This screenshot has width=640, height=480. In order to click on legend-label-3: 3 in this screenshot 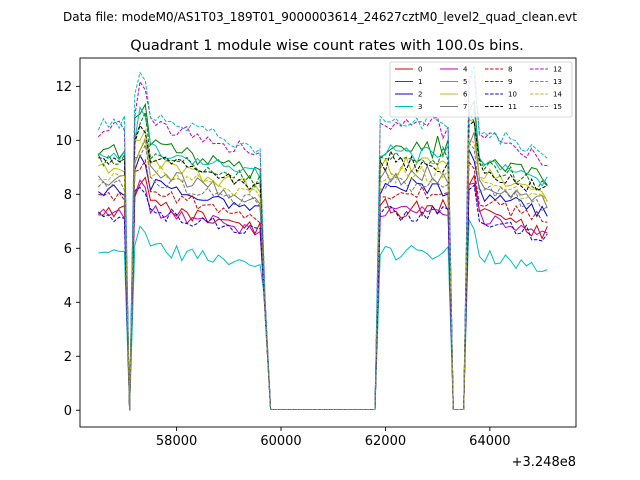, I will do `click(420, 107)`.